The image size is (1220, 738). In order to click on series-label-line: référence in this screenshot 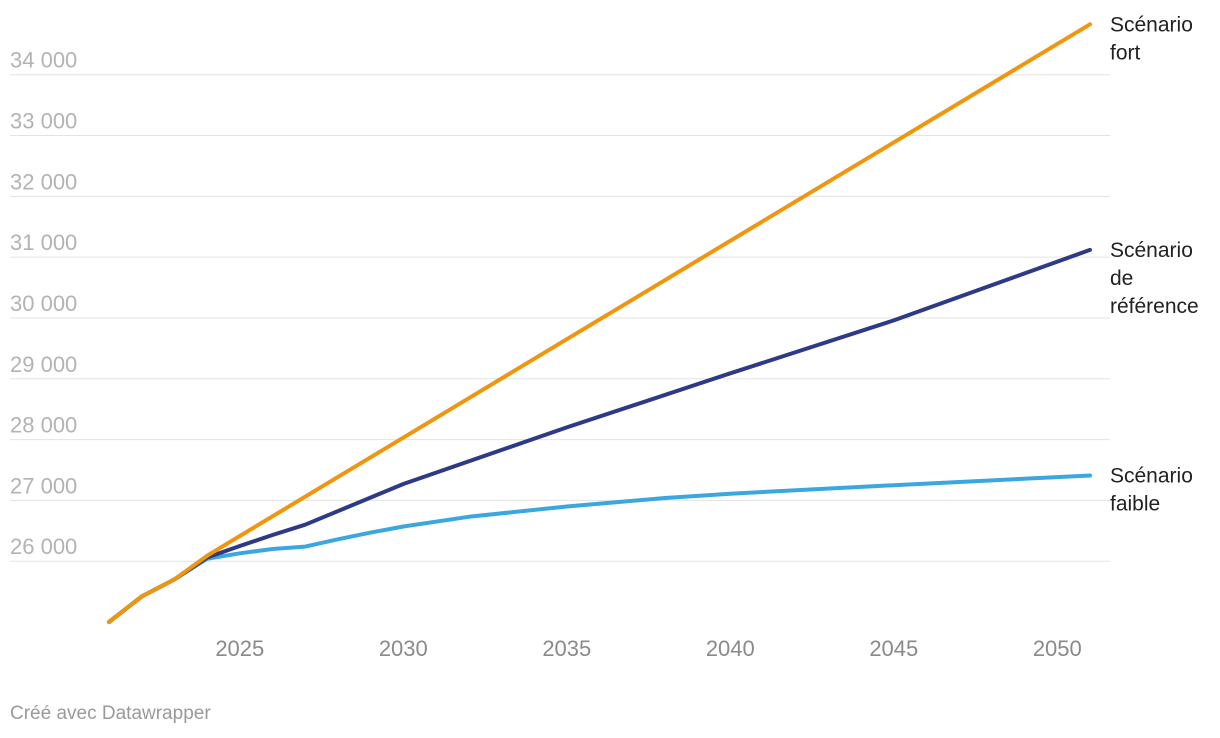, I will do `click(1154, 306)`.